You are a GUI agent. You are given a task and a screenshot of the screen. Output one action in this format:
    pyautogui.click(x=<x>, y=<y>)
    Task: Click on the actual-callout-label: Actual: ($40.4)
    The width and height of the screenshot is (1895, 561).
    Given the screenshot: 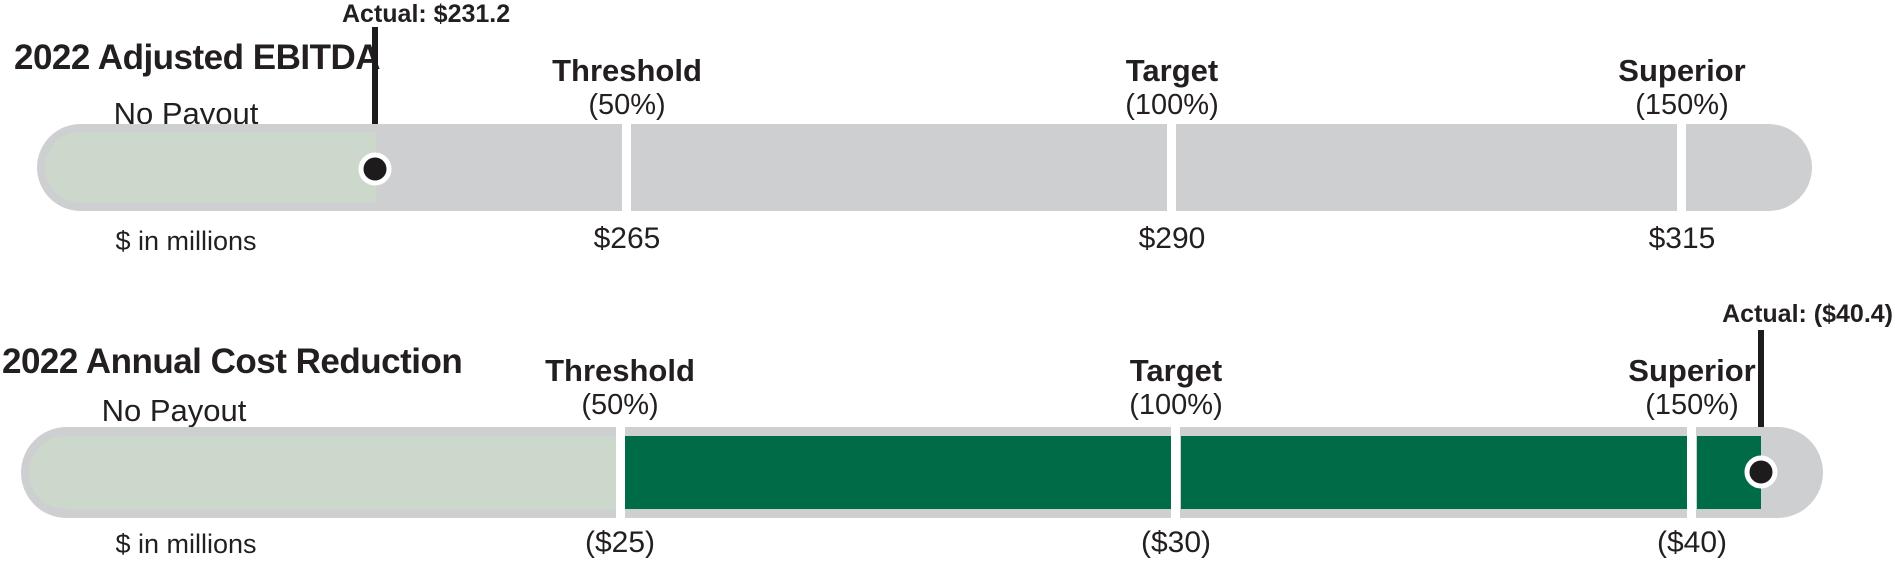 What is the action you would take?
    pyautogui.click(x=1807, y=314)
    